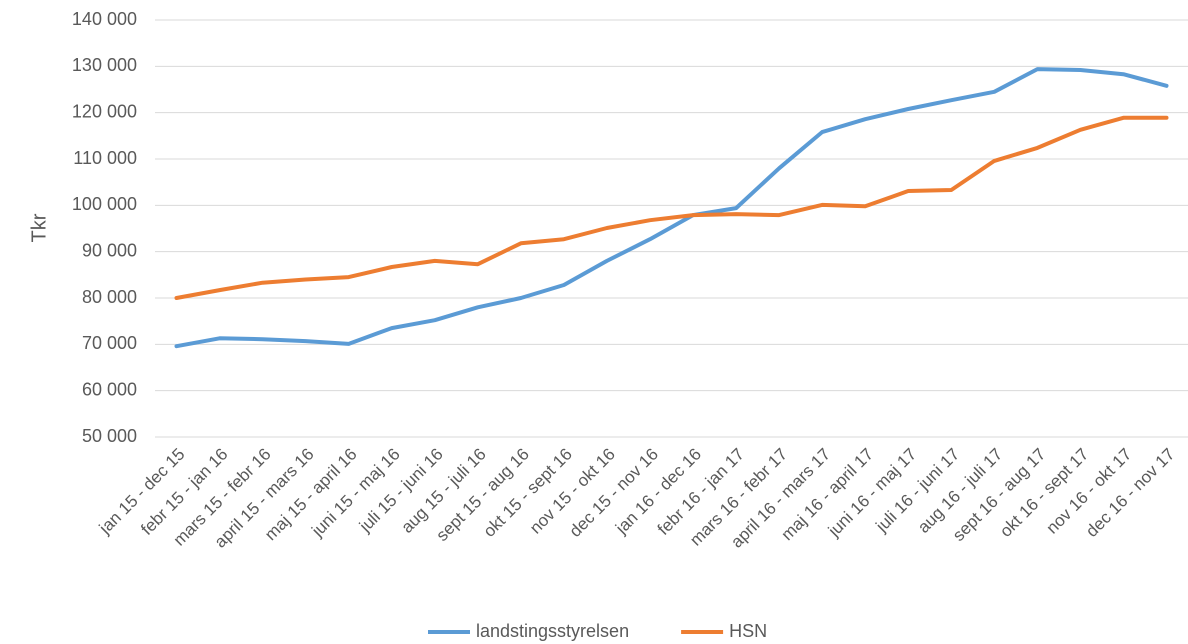  Describe the element at coordinates (109, 389) in the screenshot. I see `y-tick-label: 60 000` at that location.